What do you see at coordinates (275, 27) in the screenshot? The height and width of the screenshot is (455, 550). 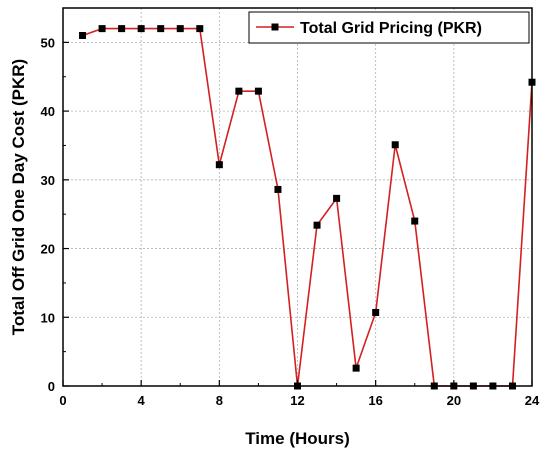 I see `legend-marker-icon` at bounding box center [275, 27].